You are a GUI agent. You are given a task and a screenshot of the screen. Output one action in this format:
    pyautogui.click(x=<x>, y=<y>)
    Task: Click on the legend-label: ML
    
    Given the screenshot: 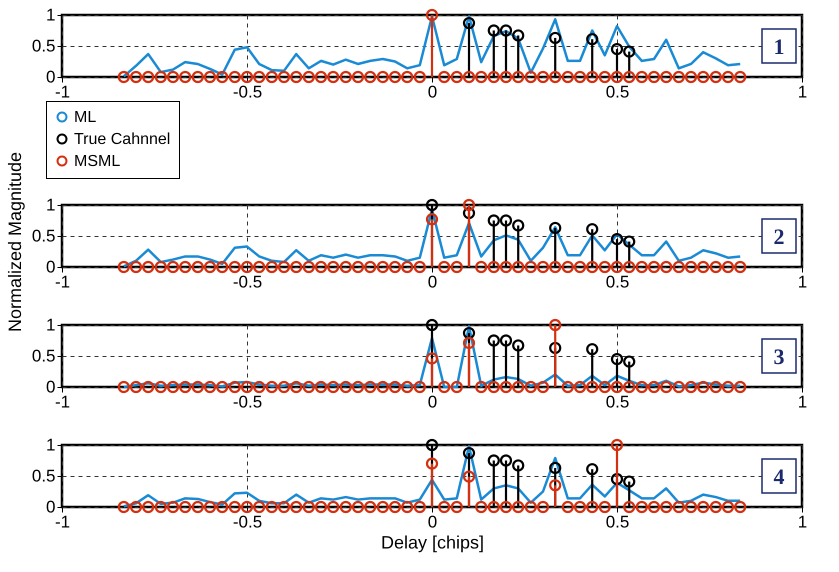 What is the action you would take?
    pyautogui.click(x=85, y=117)
    